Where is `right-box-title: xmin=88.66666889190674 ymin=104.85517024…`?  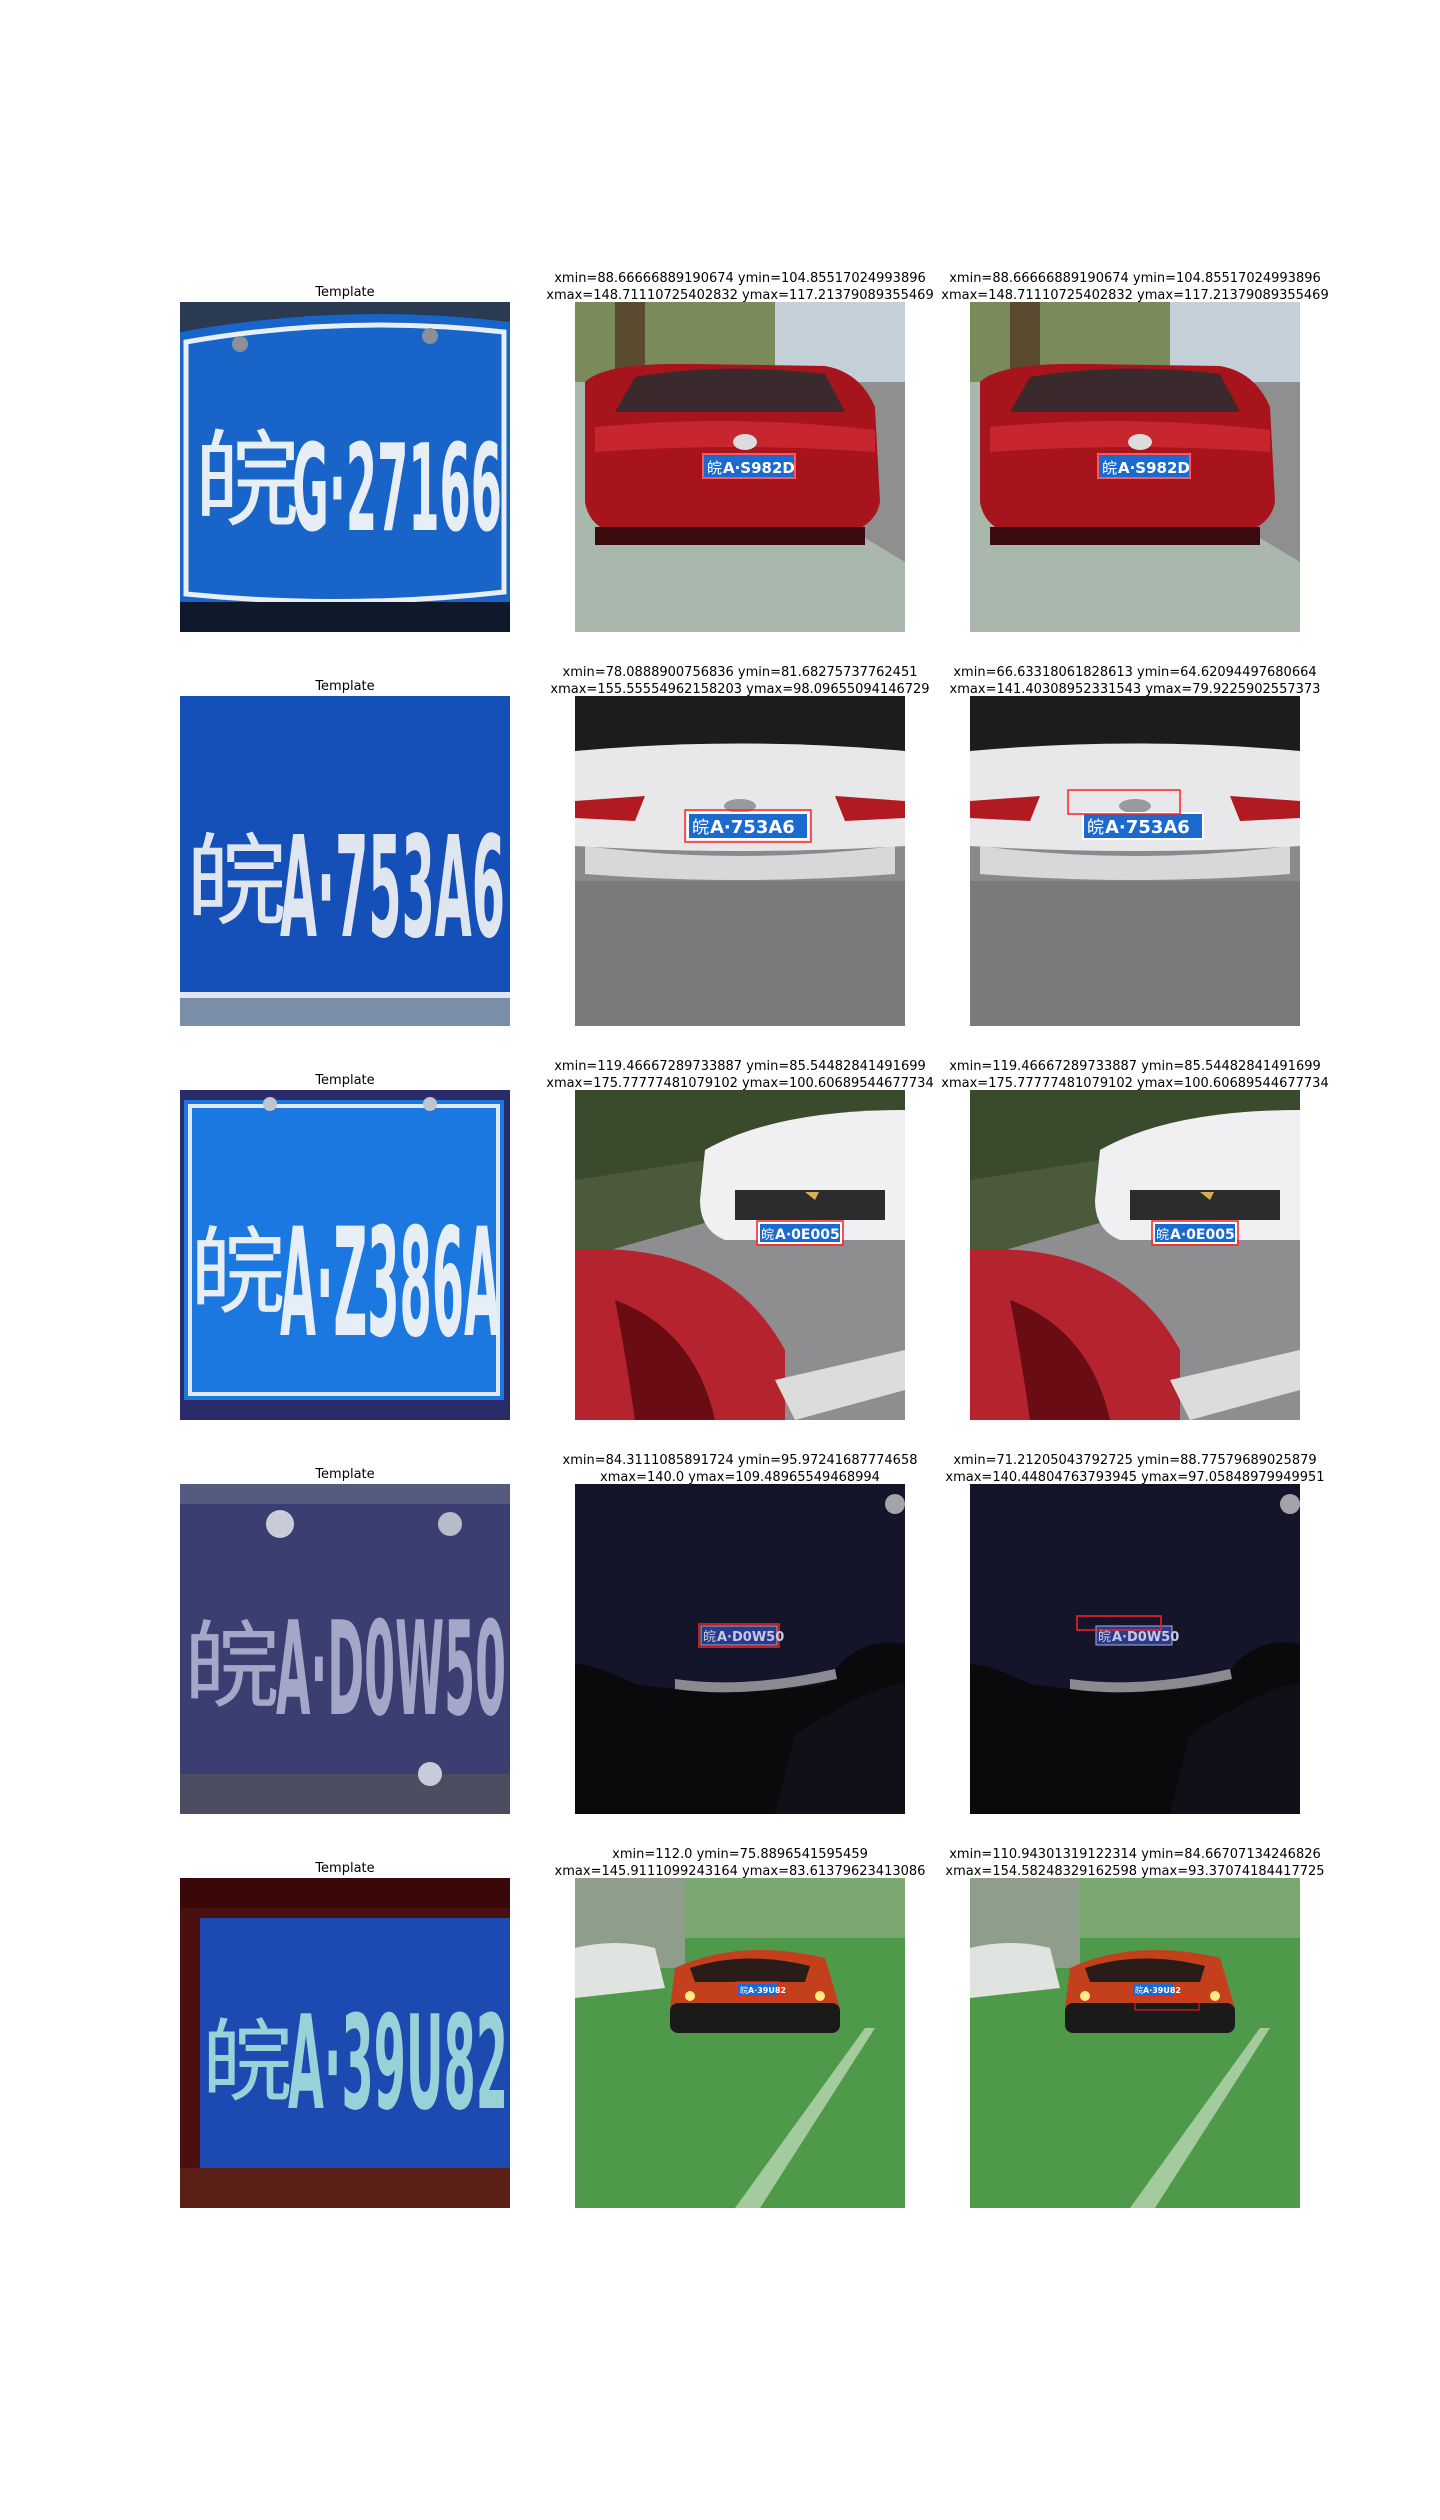 right-box-title: xmin=88.66666889190674 ymin=104.85517024… is located at coordinates (1135, 287).